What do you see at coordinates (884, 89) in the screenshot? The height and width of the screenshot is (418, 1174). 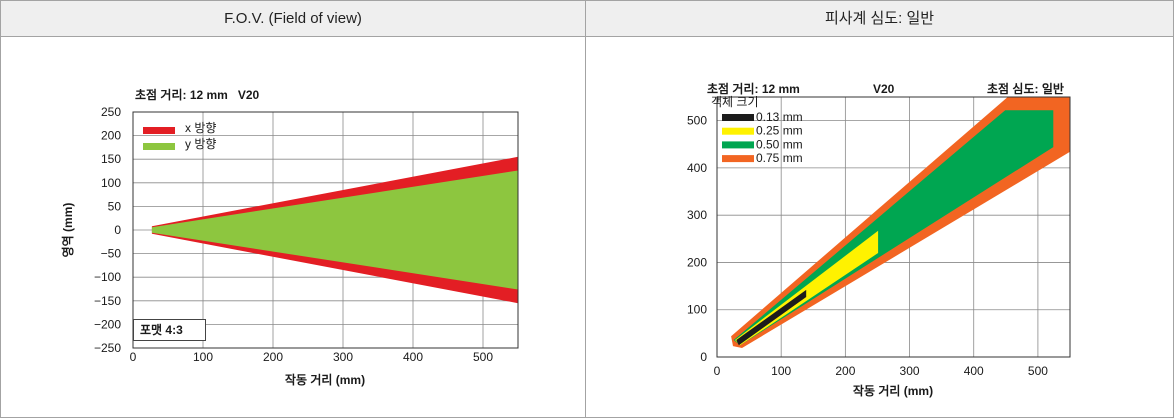 I see `chart-title-center: V20` at bounding box center [884, 89].